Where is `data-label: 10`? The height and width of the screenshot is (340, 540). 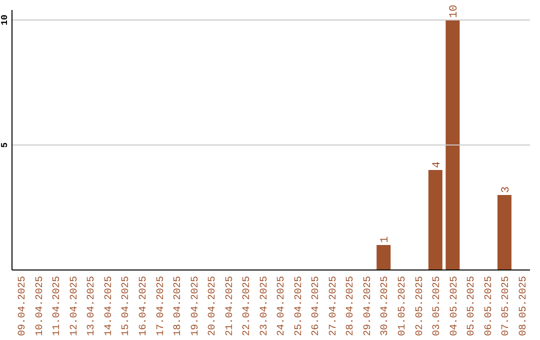 data-label: 10 is located at coordinates (454, 11).